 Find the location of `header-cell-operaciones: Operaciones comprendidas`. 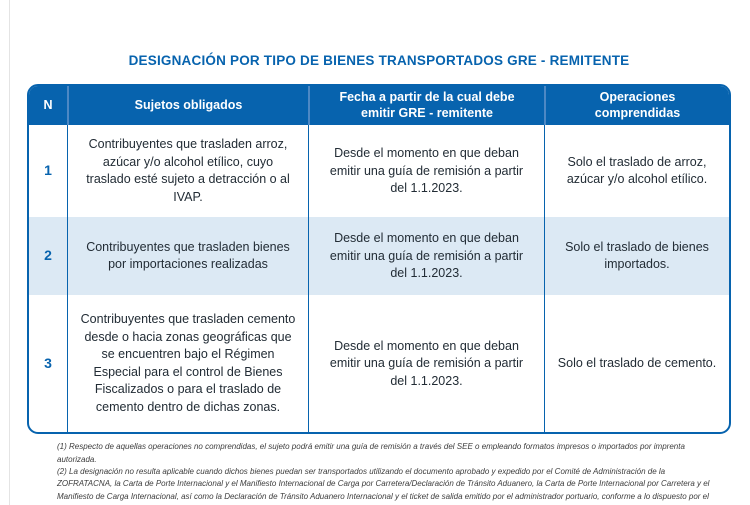

header-cell-operaciones: Operaciones comprendidas is located at coordinates (636, 106).